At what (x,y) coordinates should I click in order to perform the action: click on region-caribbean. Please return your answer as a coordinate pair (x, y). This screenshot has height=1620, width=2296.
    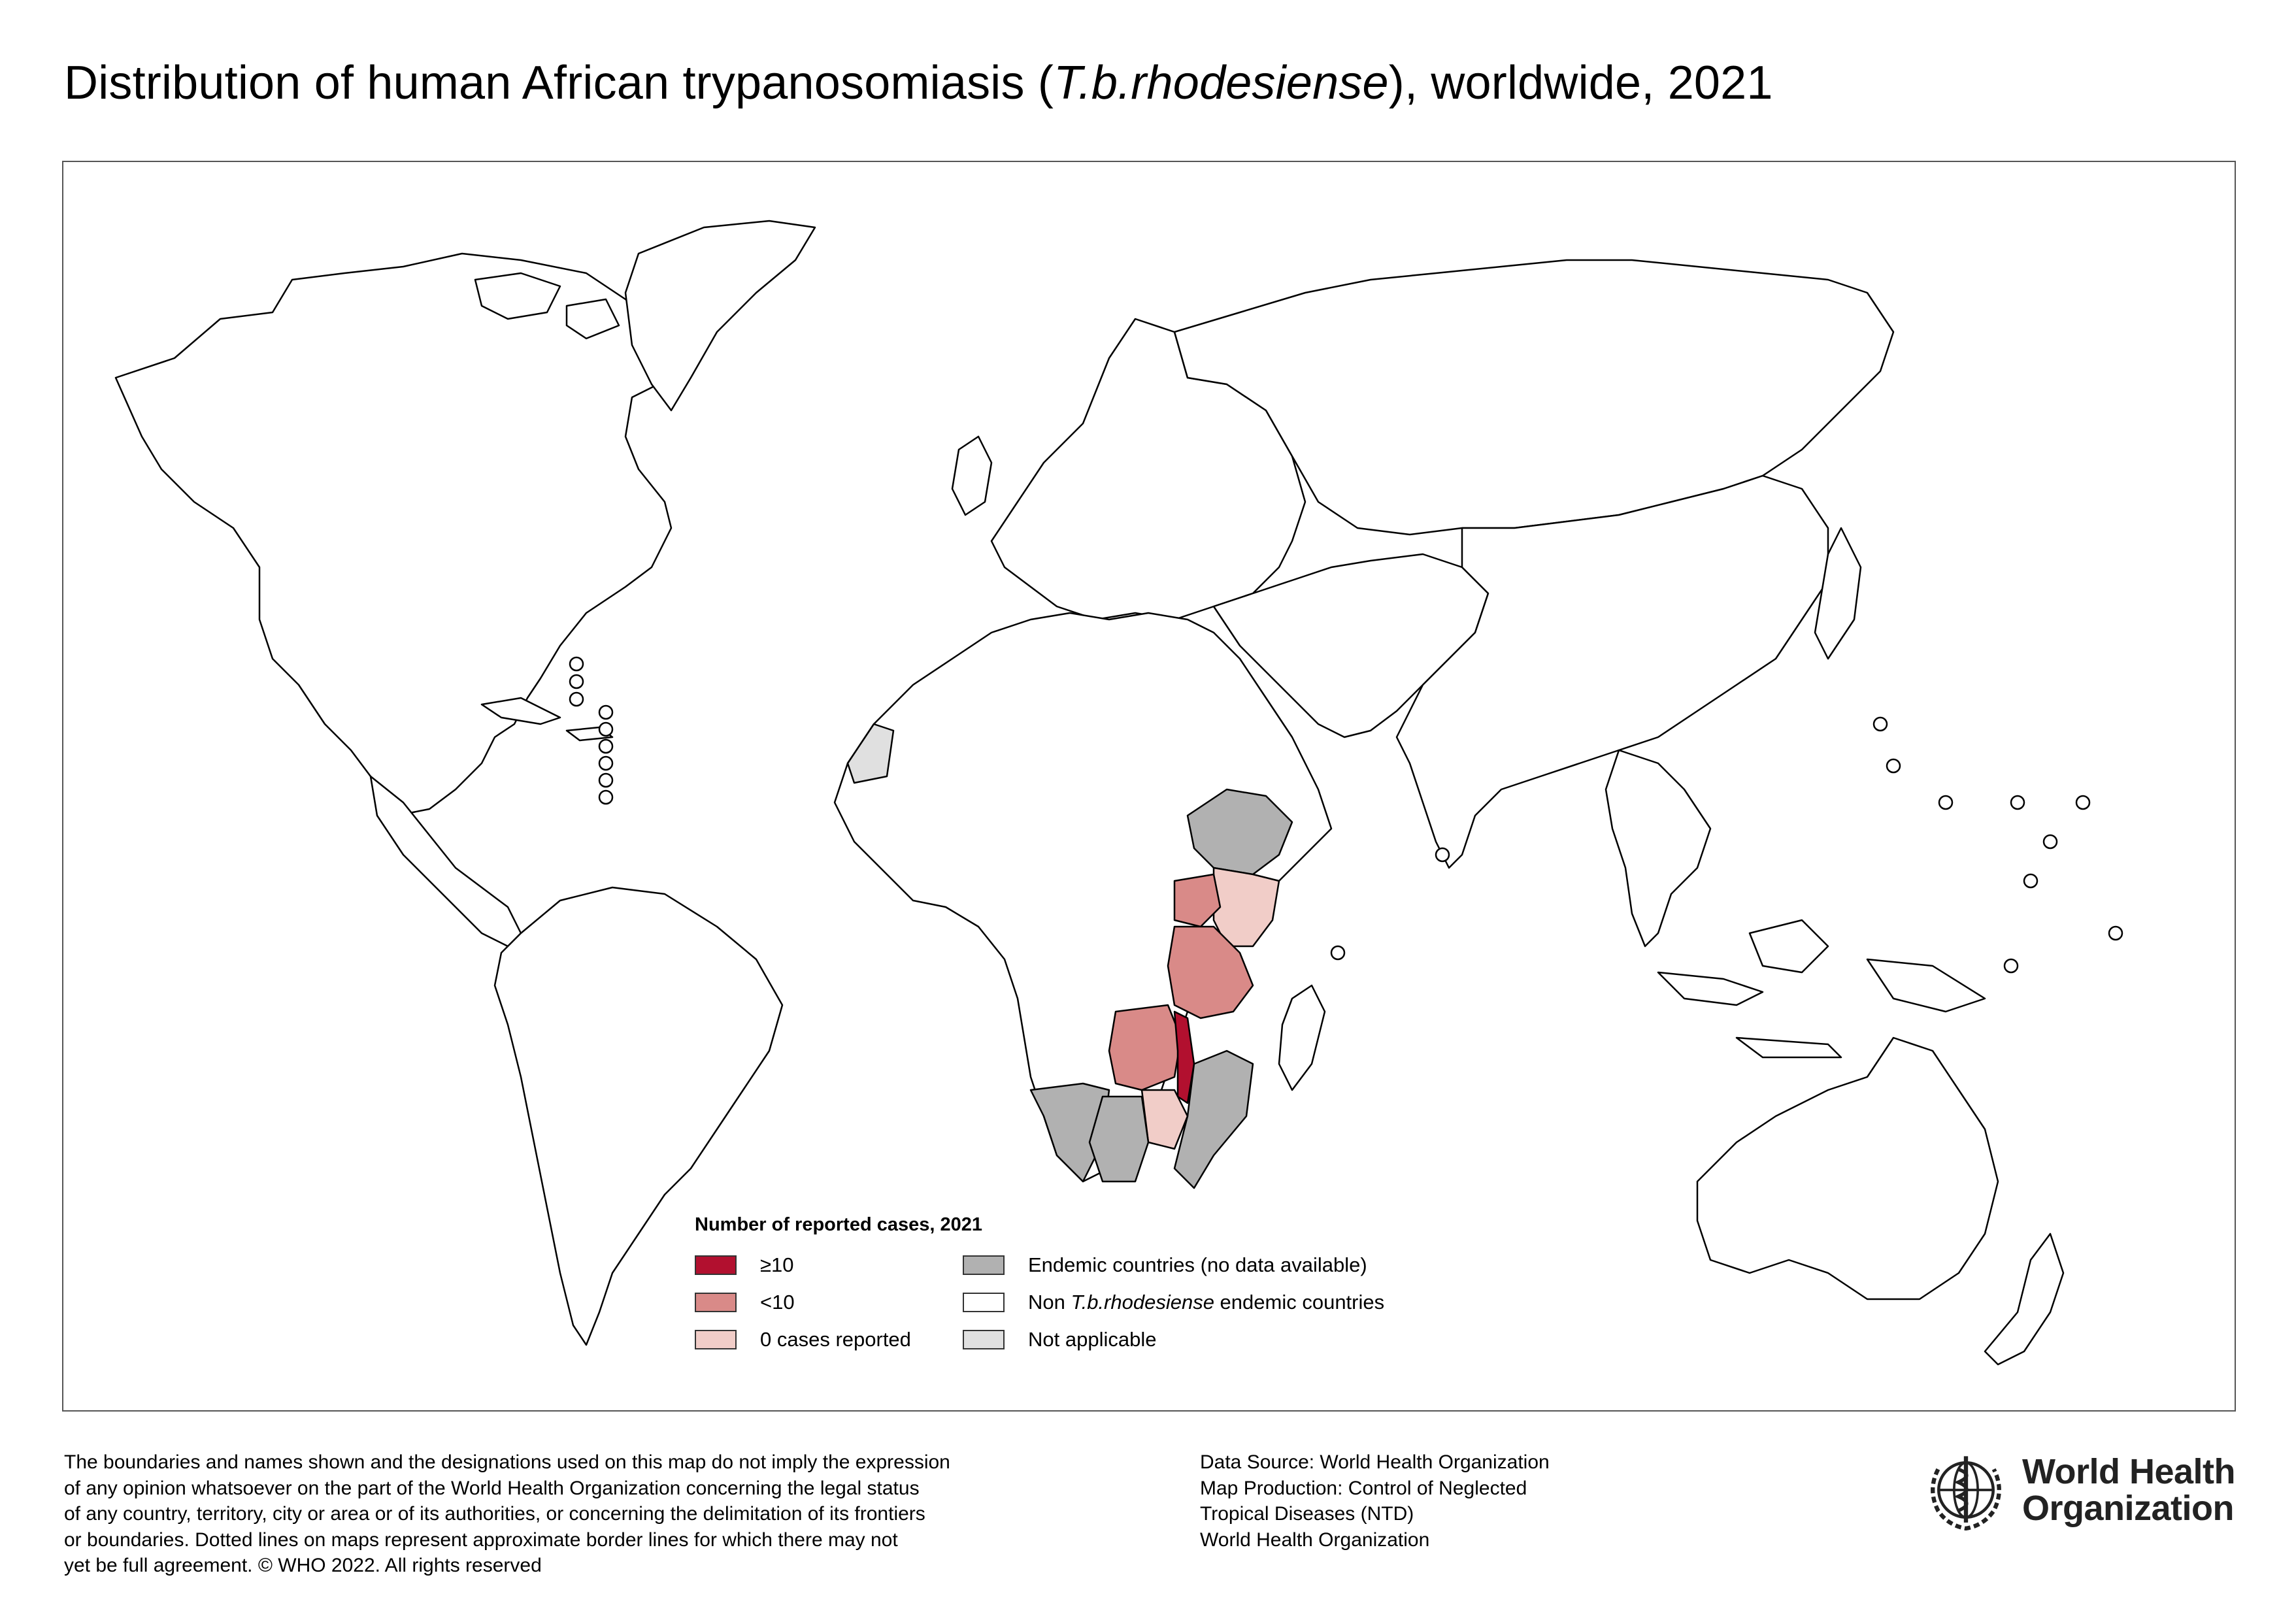
    Looking at the image, I should click on (547, 719).